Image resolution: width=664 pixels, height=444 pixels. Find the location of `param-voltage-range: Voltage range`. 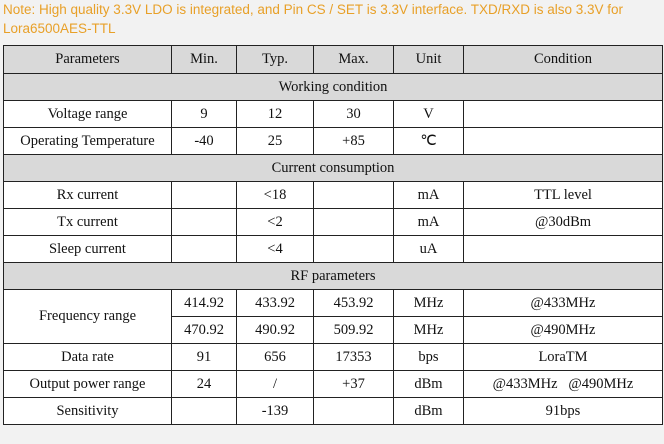

param-voltage-range: Voltage range is located at coordinates (87, 114).